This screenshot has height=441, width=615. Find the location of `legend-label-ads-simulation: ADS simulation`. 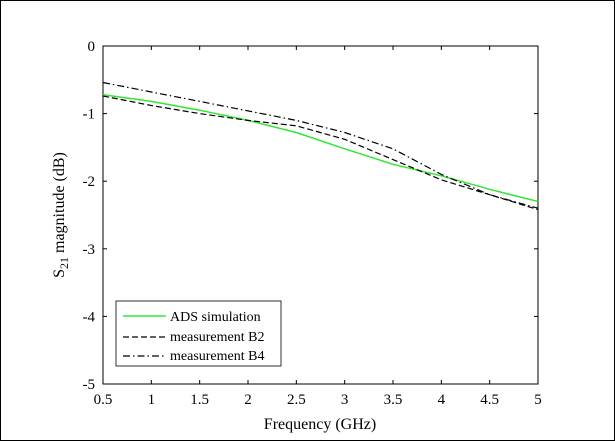

legend-label-ads-simulation: ADS simulation is located at coordinates (215, 317).